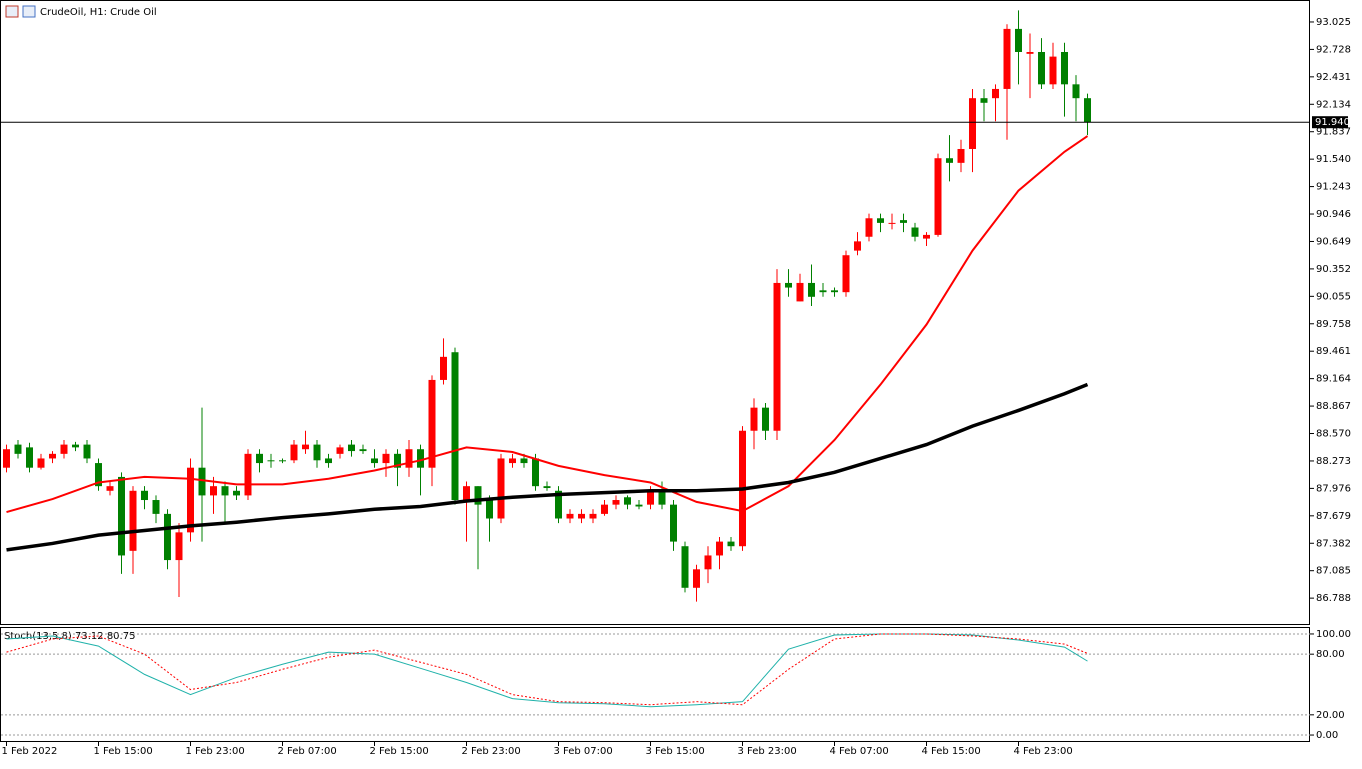 The height and width of the screenshot is (769, 1362). What do you see at coordinates (1333, 543) in the screenshot?
I see `y-tick-label: 87.382` at bounding box center [1333, 543].